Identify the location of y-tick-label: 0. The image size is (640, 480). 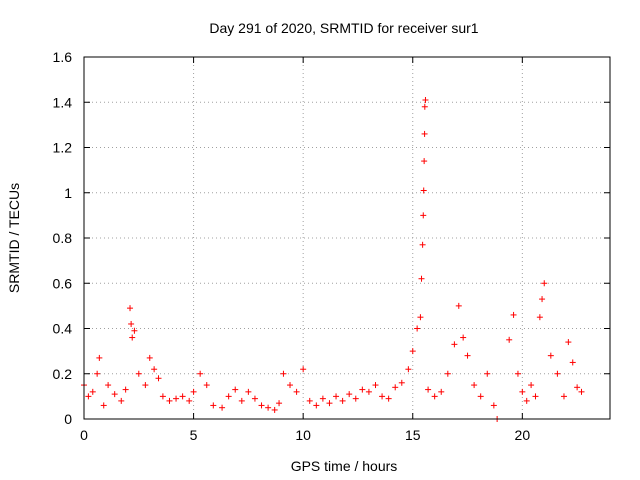
(68, 419).